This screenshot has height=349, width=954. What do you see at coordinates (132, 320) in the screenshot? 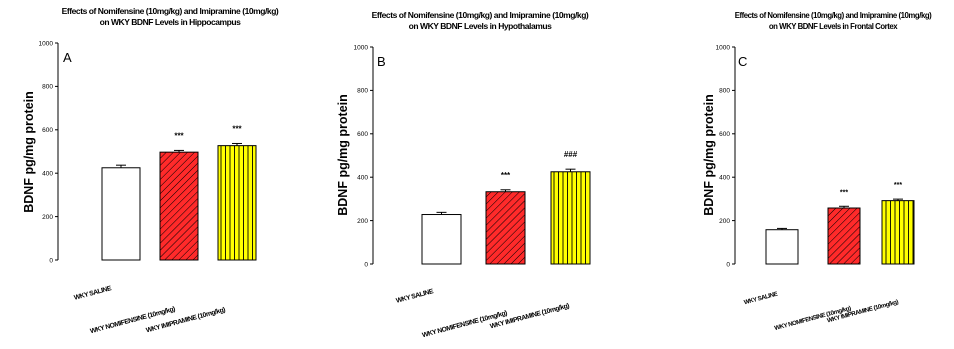
I see `x-category-label: WKY NOMIFENSINE (10mg/kg)` at bounding box center [132, 320].